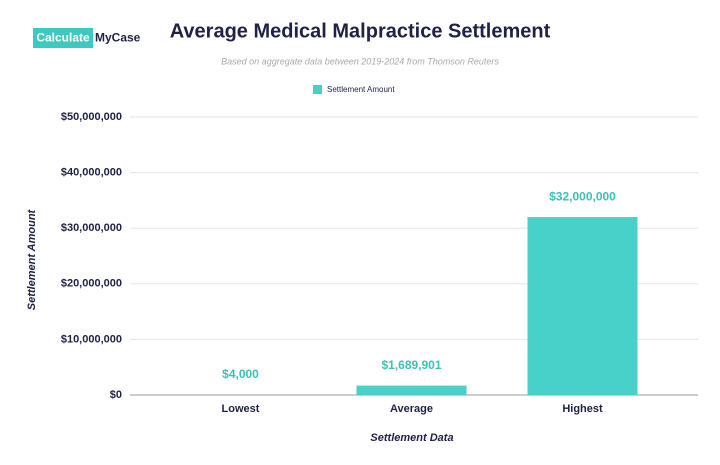 The height and width of the screenshot is (465, 720). I want to click on value-label: $1,689,901, so click(411, 365).